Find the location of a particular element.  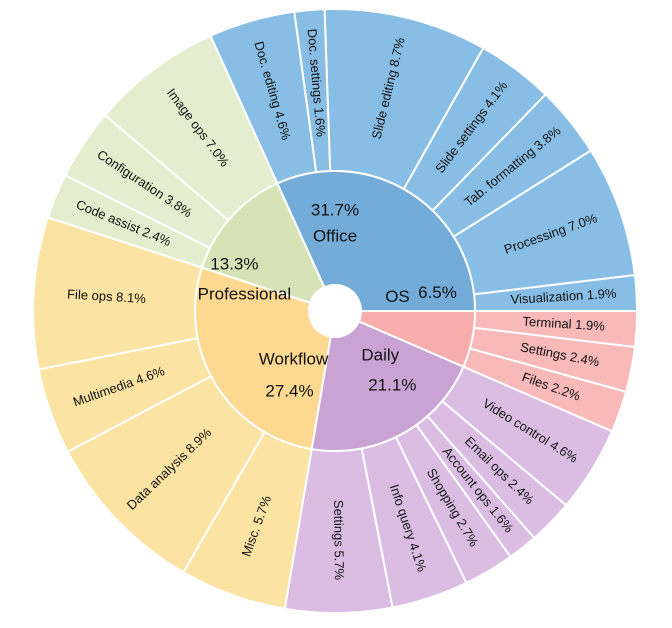

category-wedge-professional is located at coordinates (263, 243).